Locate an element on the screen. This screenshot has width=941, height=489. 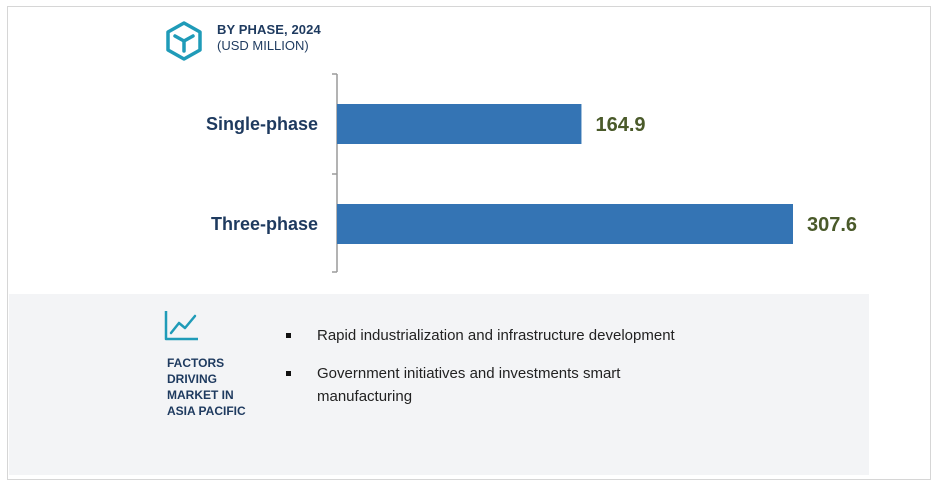
data-label: 164.9 is located at coordinates (620, 125).